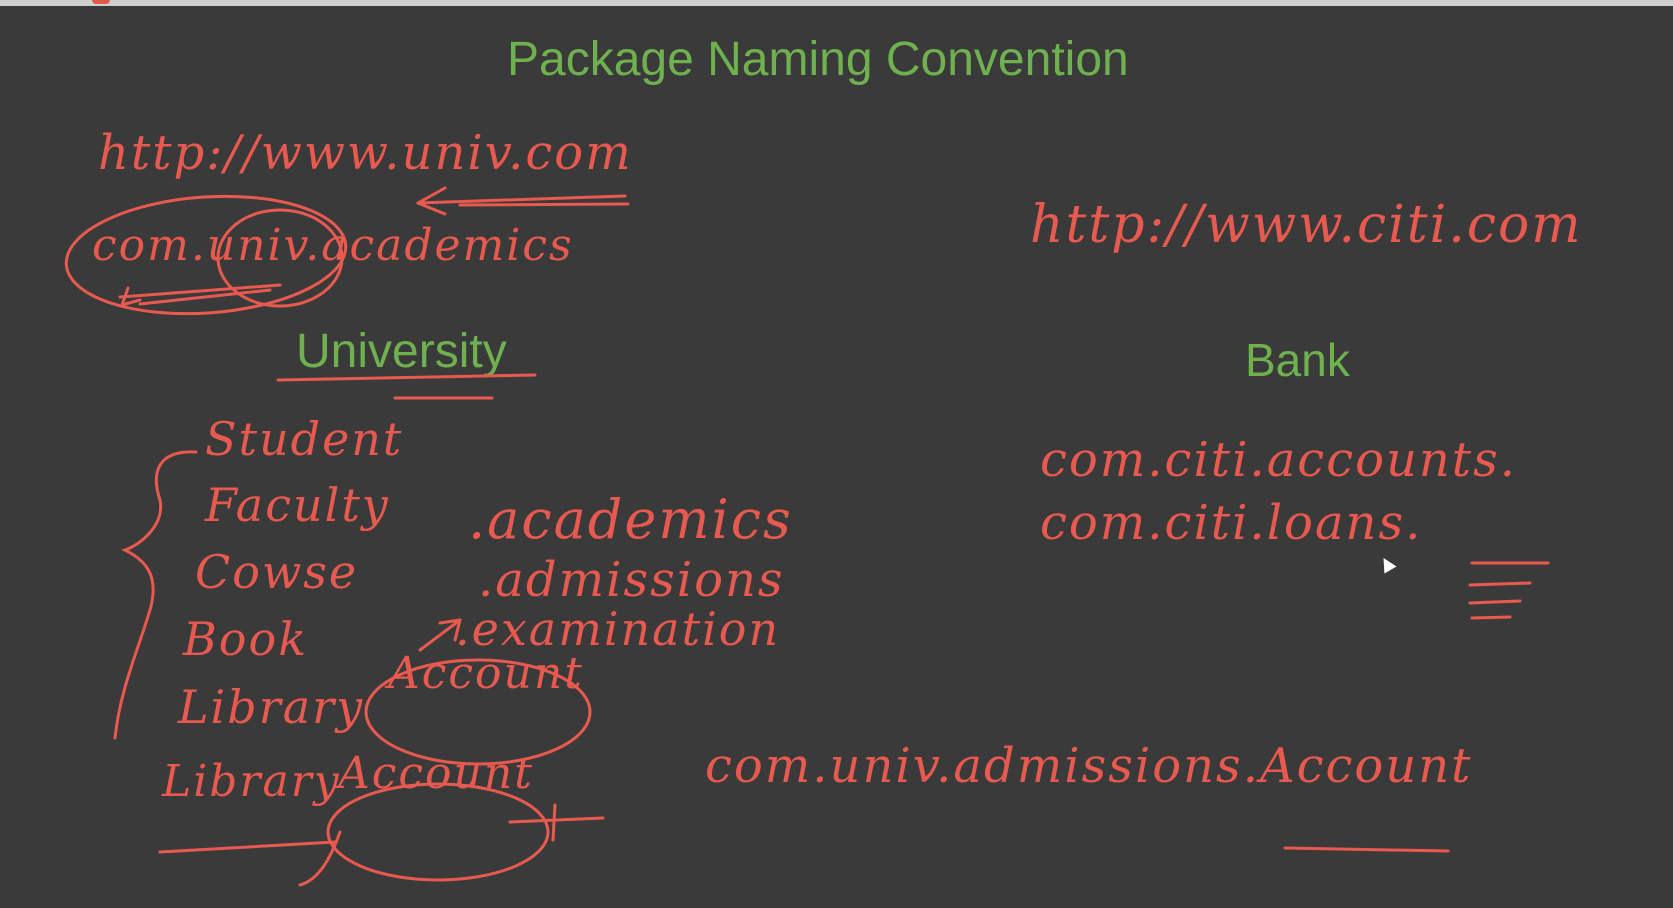  Describe the element at coordinates (320, 858) in the screenshot. I see `account-bottom-tail` at that location.